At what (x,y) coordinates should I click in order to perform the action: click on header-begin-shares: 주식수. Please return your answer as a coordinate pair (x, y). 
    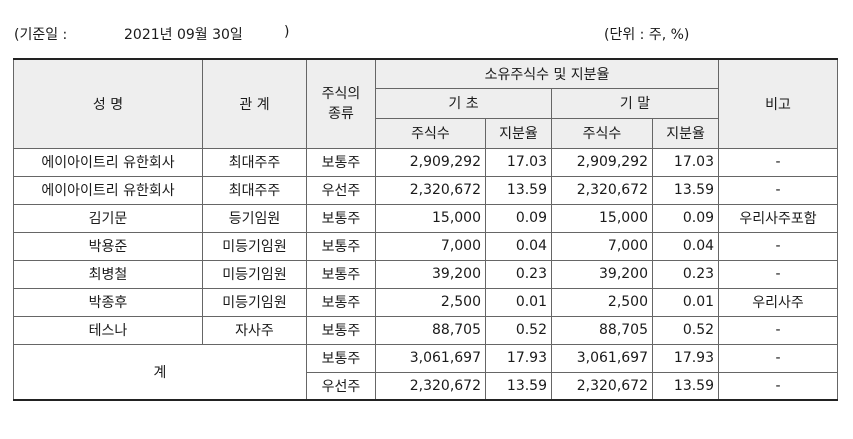
    Looking at the image, I should click on (430, 133).